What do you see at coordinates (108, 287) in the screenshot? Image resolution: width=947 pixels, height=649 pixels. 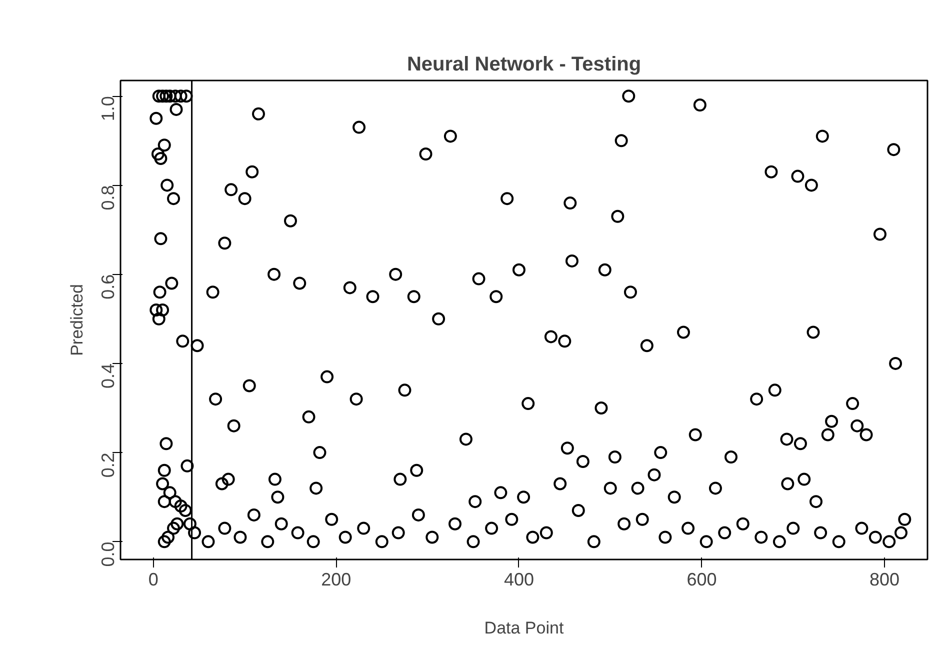 I see `y-tick-label: 0.6` at bounding box center [108, 287].